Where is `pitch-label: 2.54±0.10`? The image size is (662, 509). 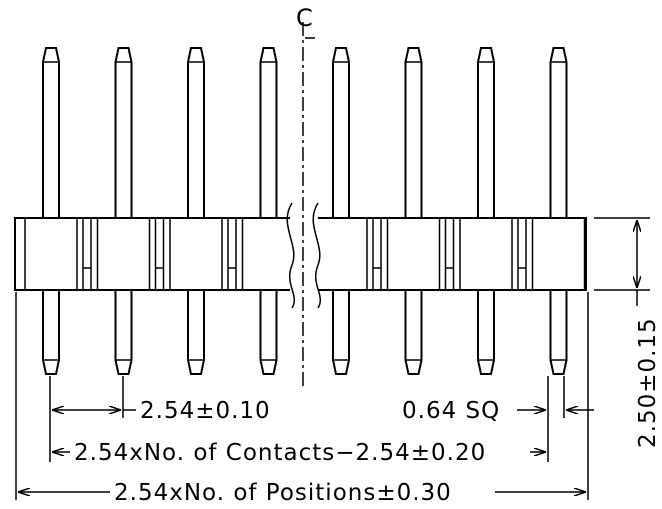 pitch-label: 2.54±0.10 is located at coordinates (205, 411).